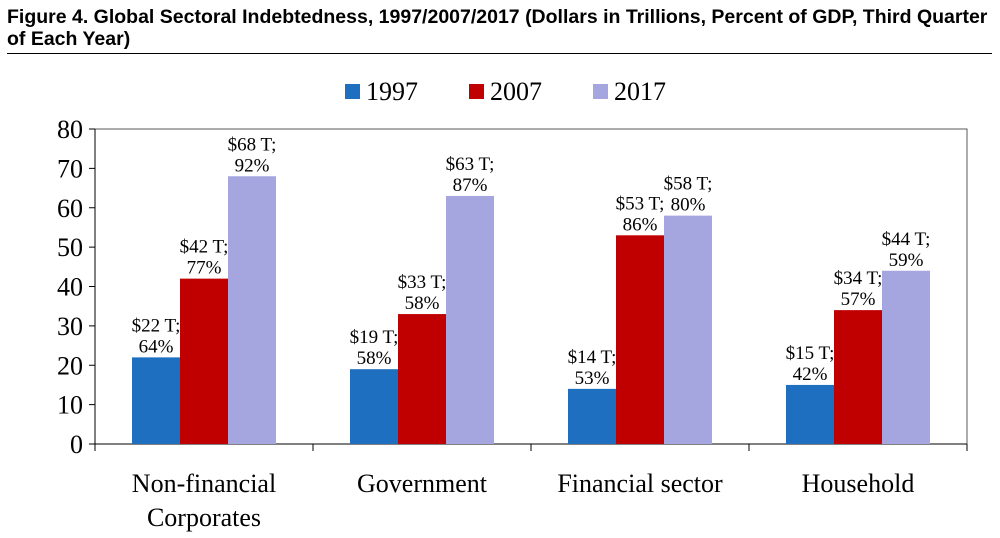  Describe the element at coordinates (810, 353) in the screenshot. I see `data-label-value: $15 T;` at that location.